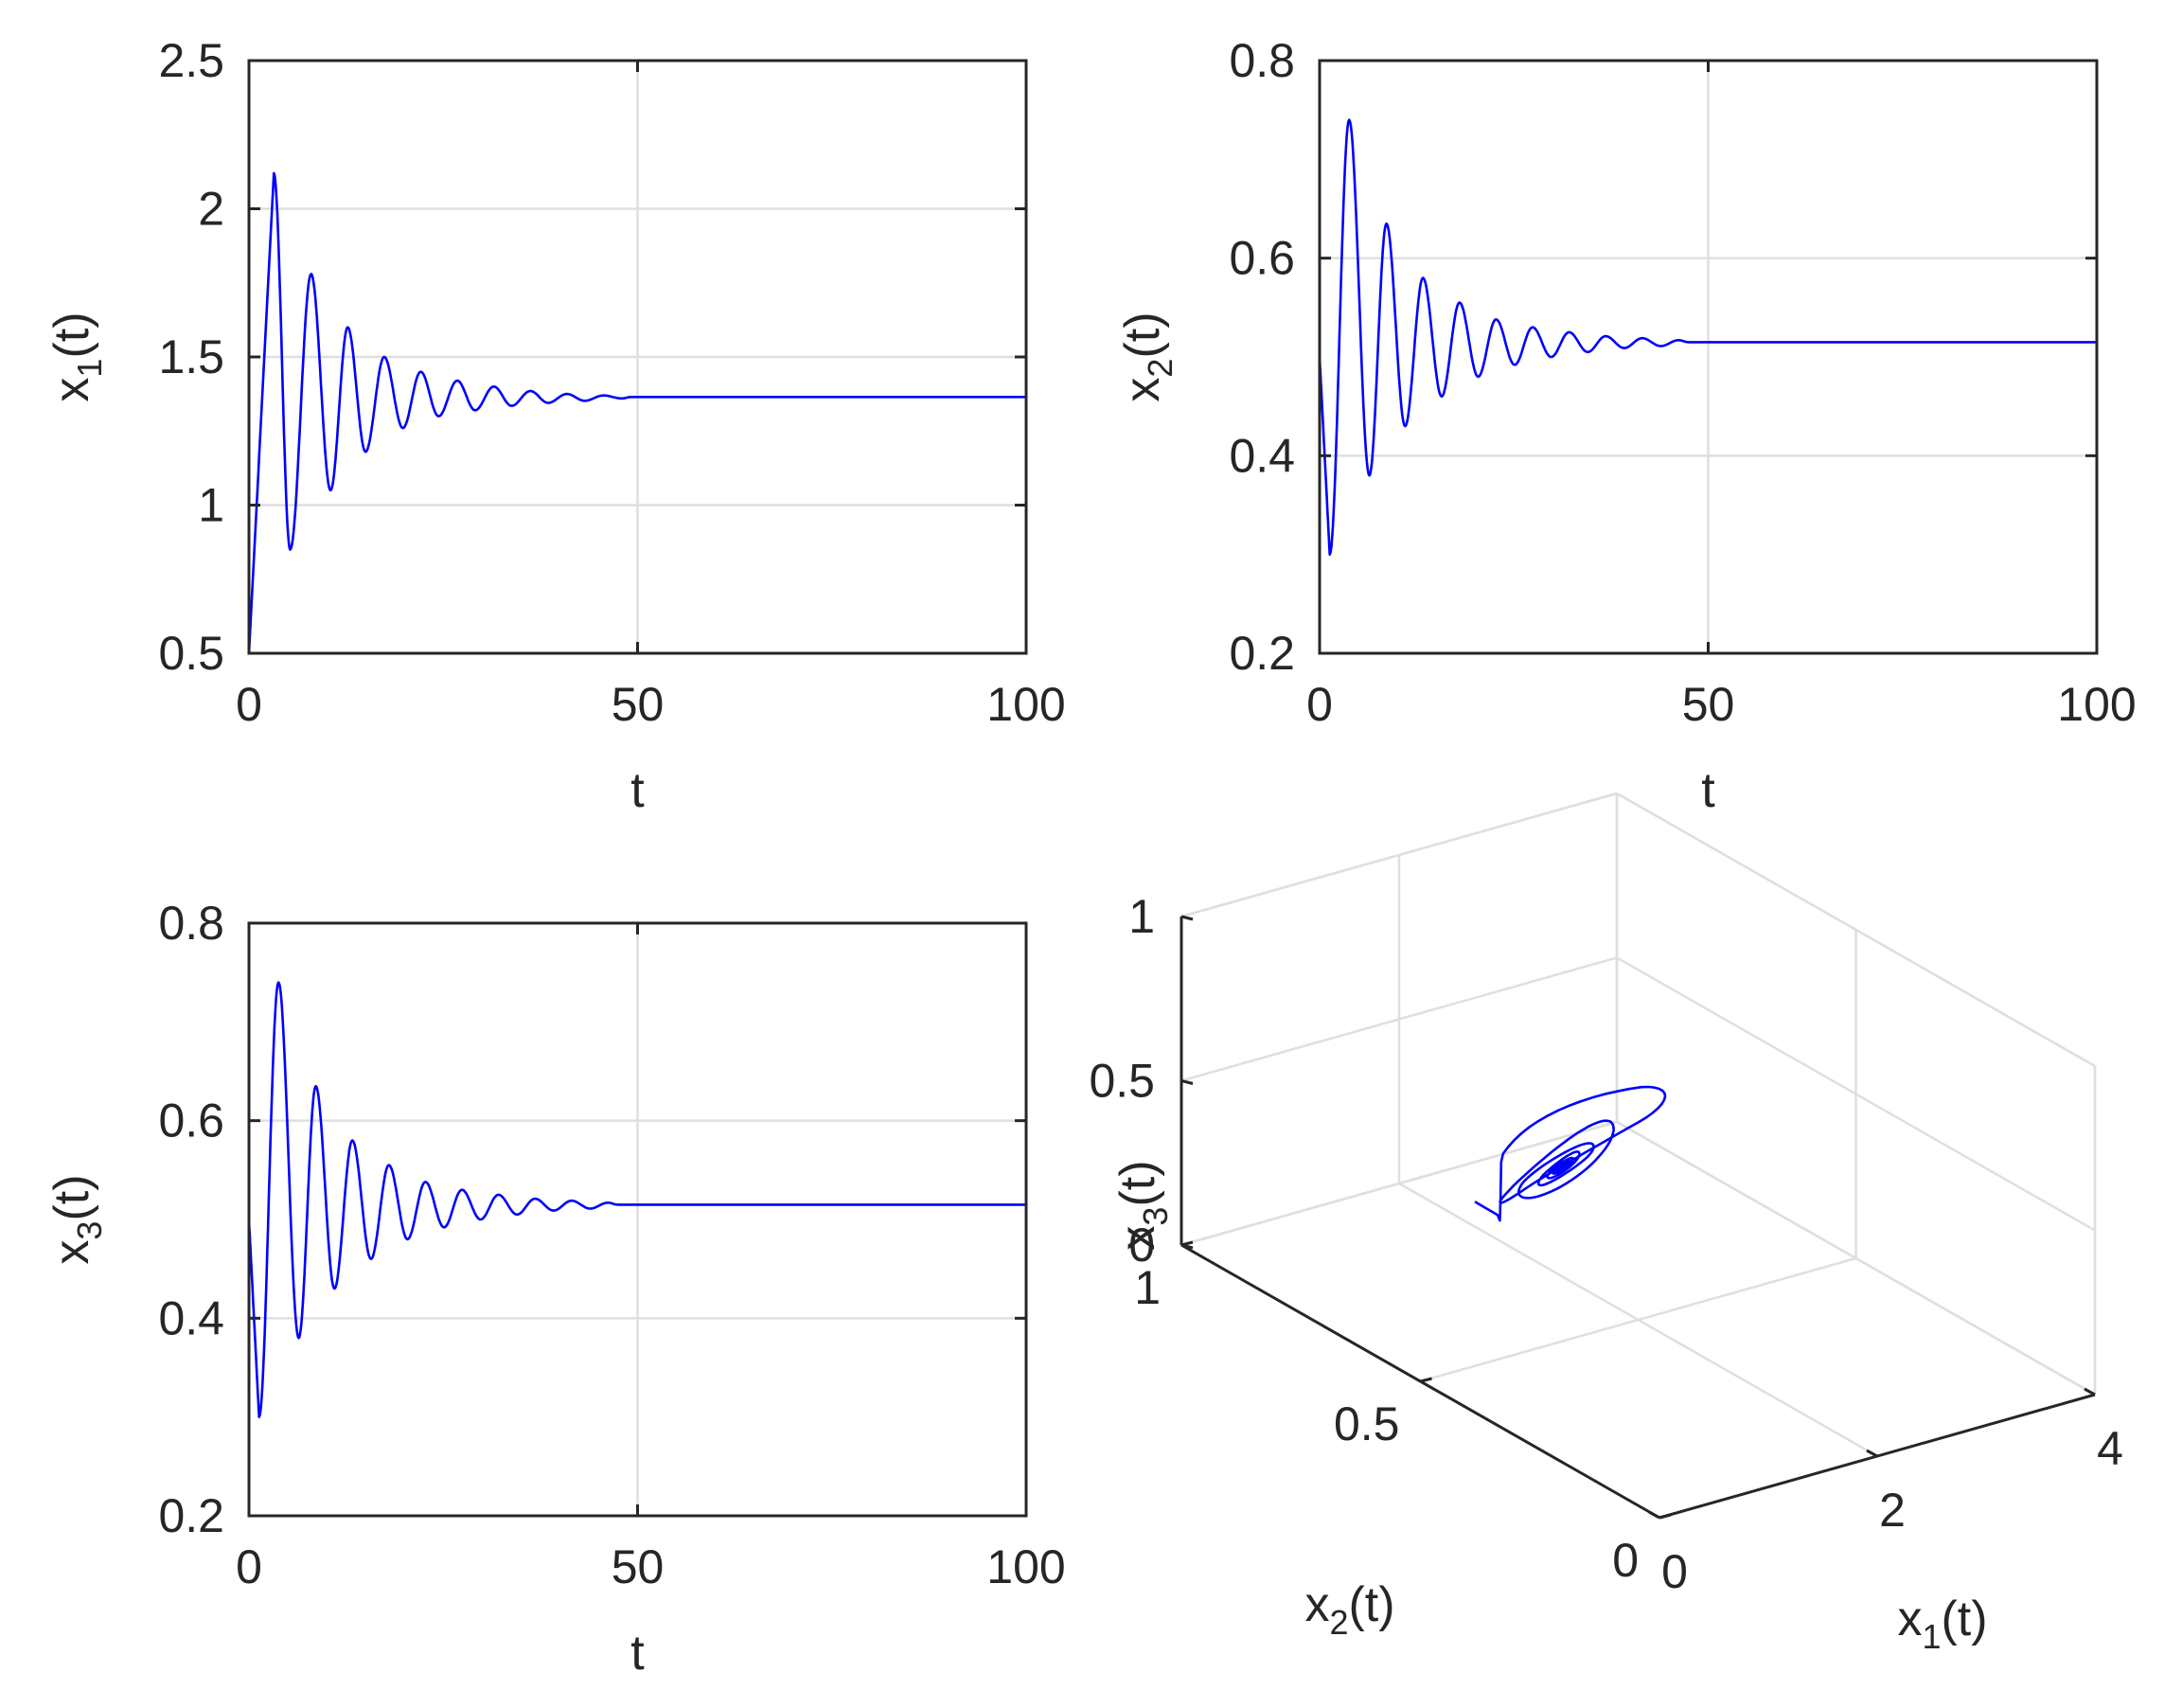 Image resolution: width=2182 pixels, height=1708 pixels. What do you see at coordinates (191, 653) in the screenshot?
I see `y-tick-label: 0.5` at bounding box center [191, 653].